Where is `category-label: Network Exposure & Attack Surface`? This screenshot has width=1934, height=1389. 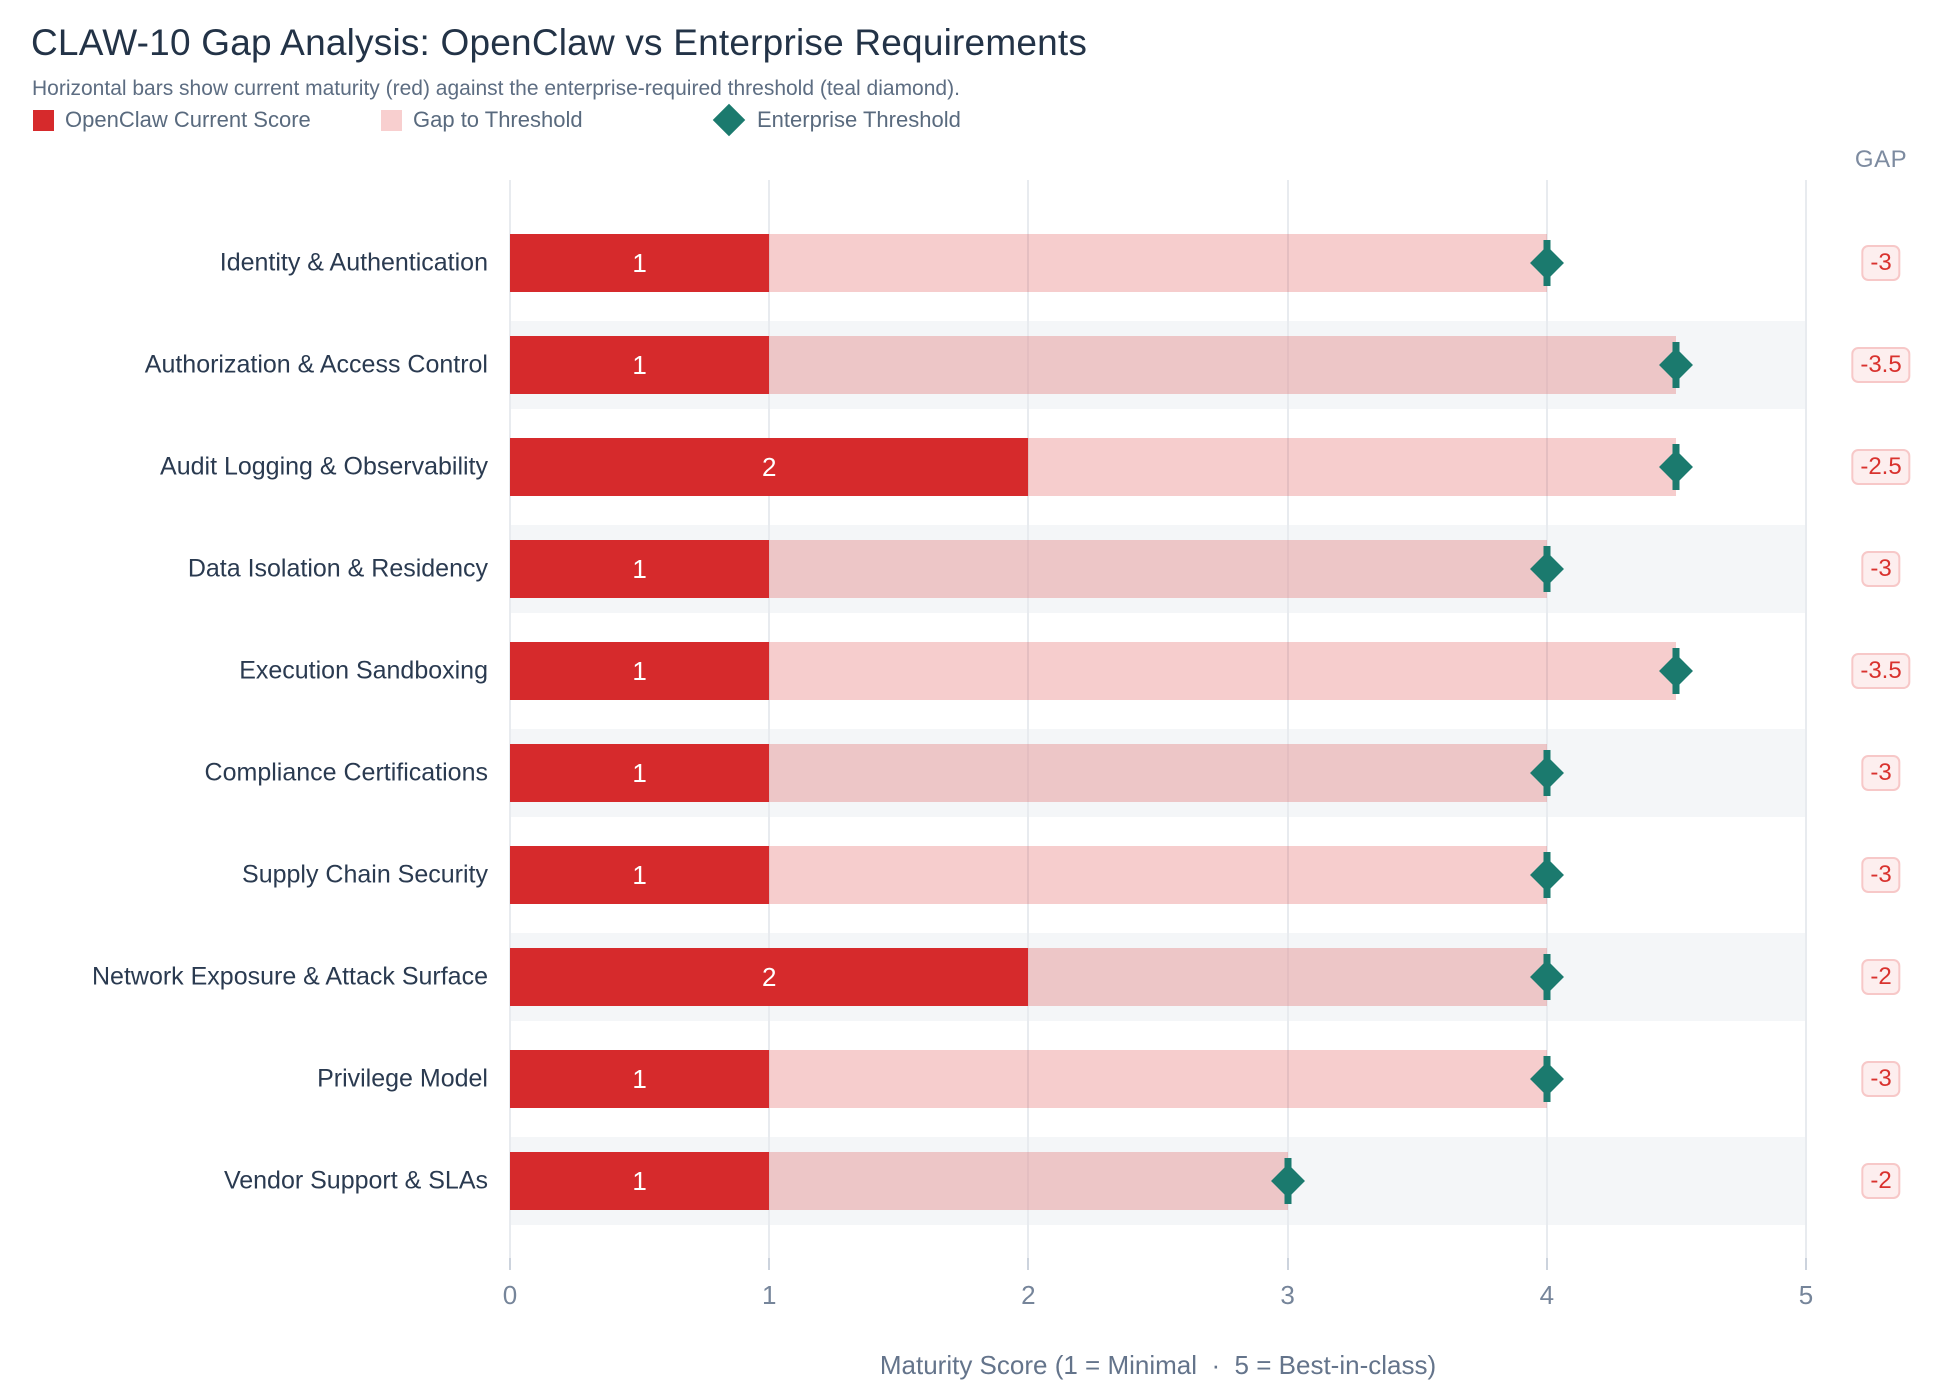
category-label: Network Exposure & Attack Surface is located at coordinates (289, 976).